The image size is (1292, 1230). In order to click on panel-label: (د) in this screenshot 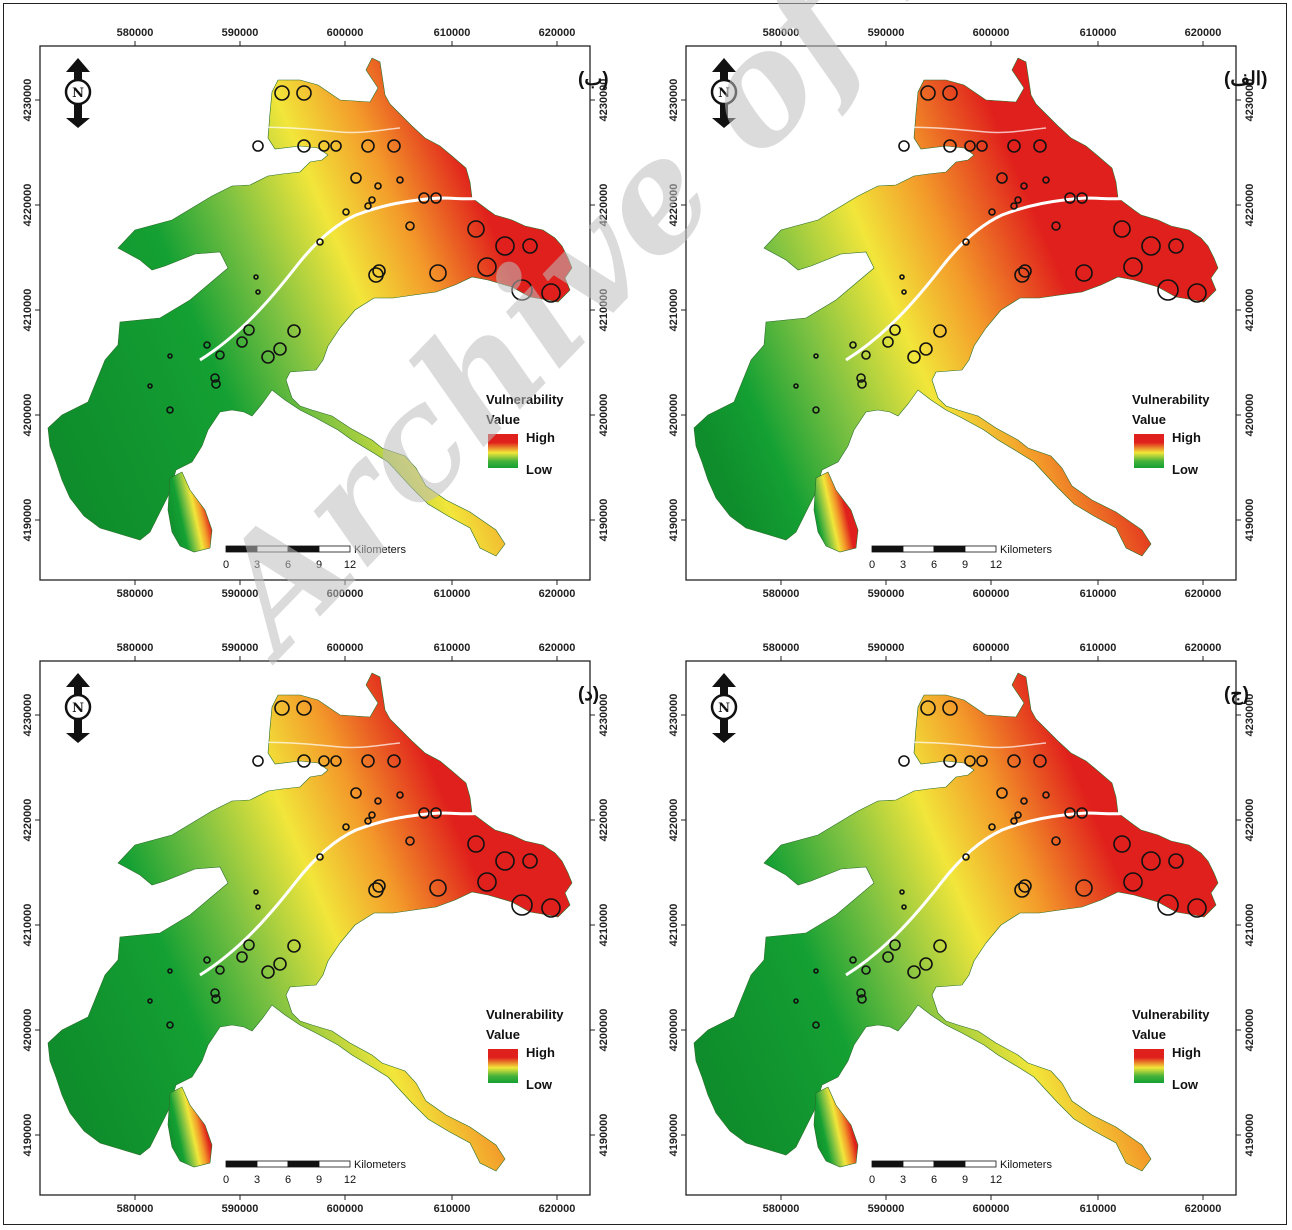, I will do `click(588, 694)`.